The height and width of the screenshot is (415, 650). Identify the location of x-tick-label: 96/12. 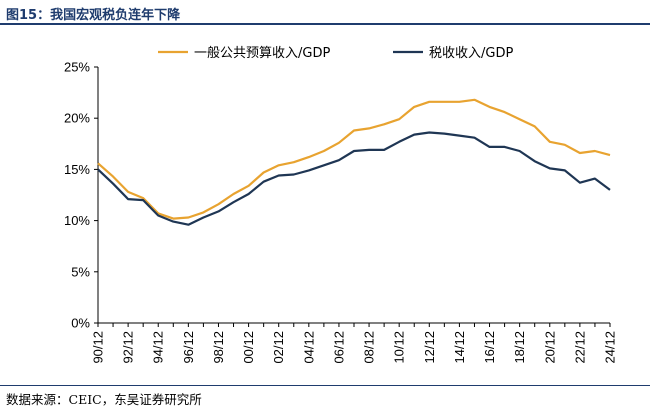
(188, 347).